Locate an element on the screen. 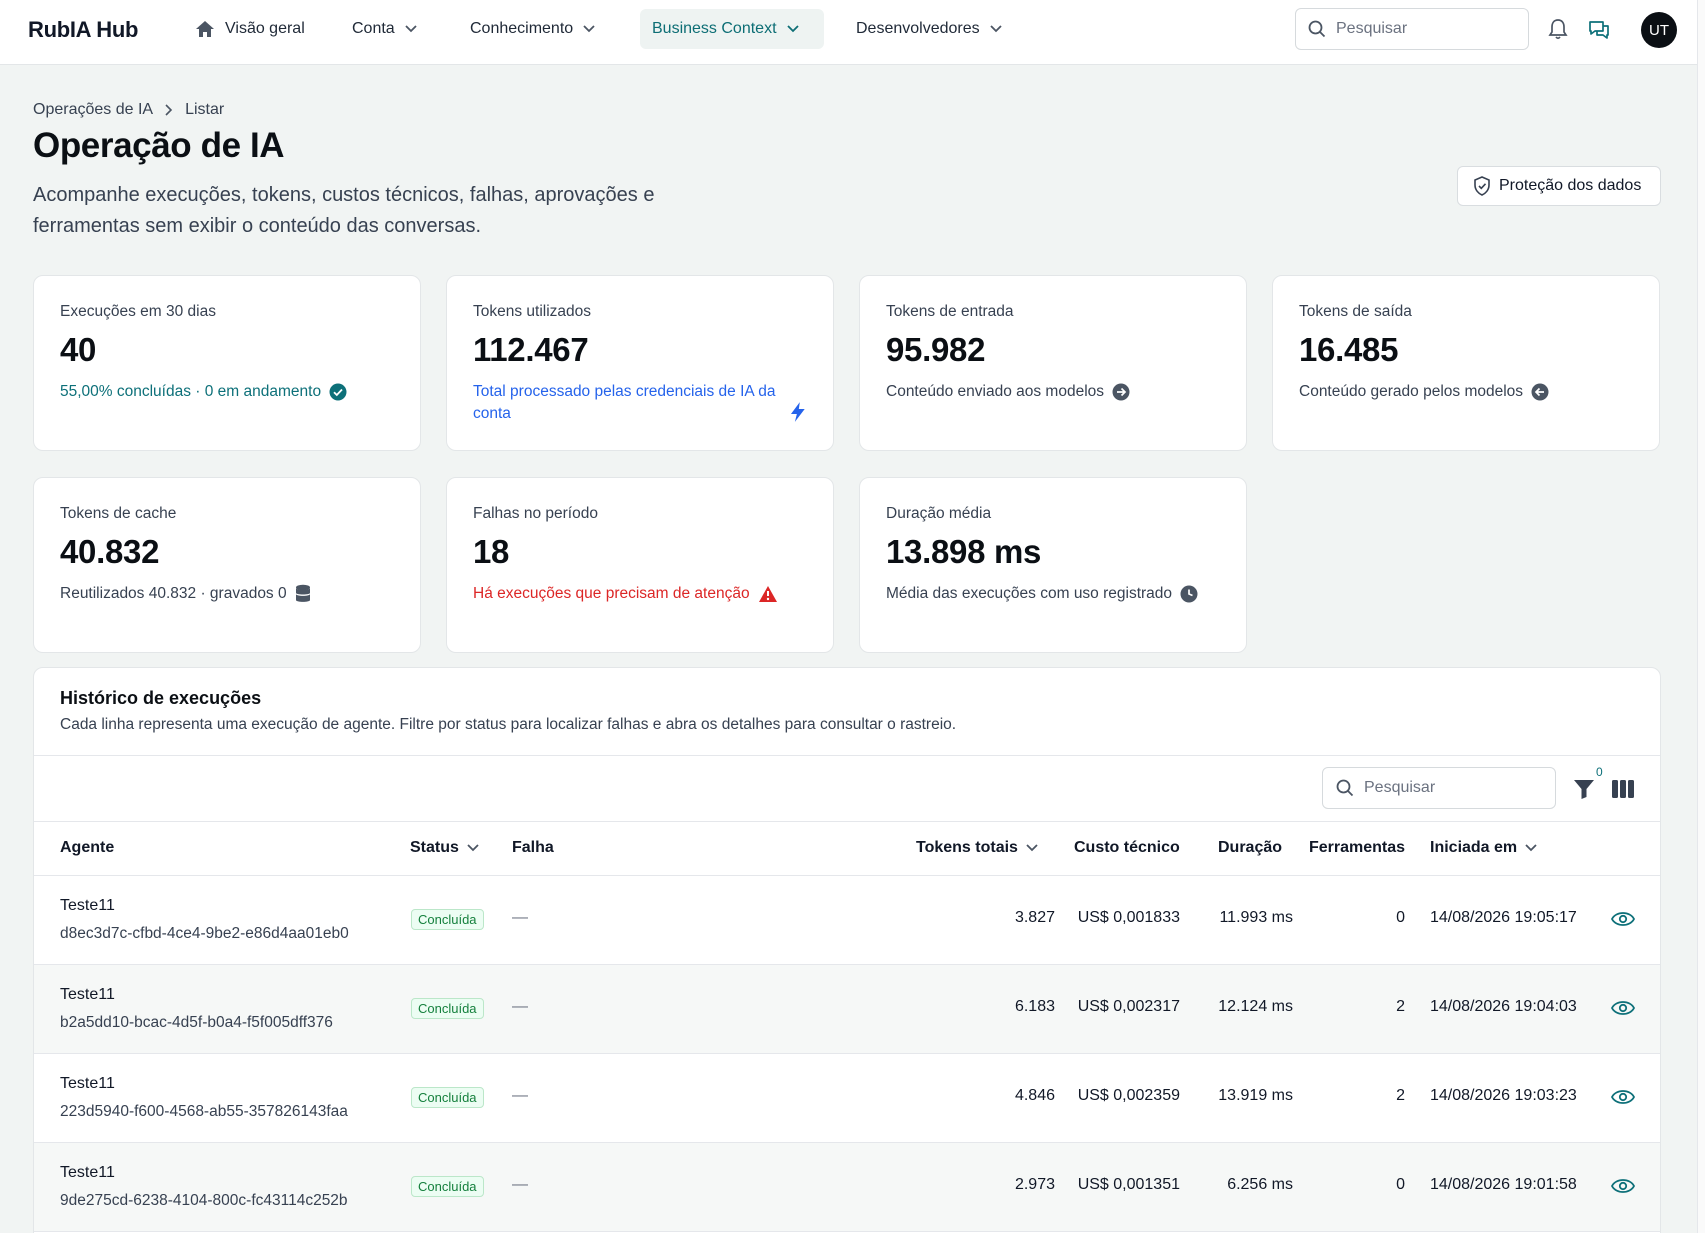  tokens-value: 3.827 is located at coordinates (1034, 917).